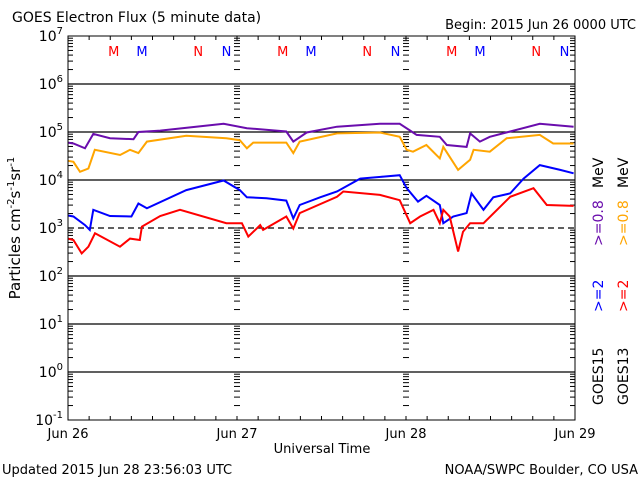 This screenshot has height=480, width=640. I want to click on legend-goes15-ge08: >=0.8, so click(599, 223).